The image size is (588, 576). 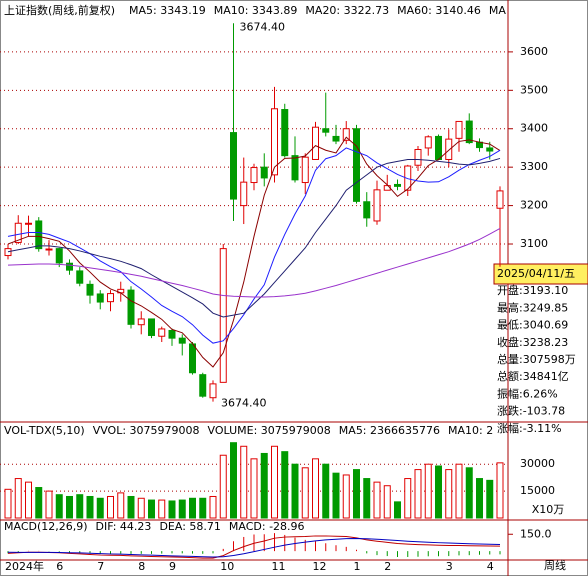 I want to click on legend-item: VOLUME: 3075979008, so click(x=269, y=430).